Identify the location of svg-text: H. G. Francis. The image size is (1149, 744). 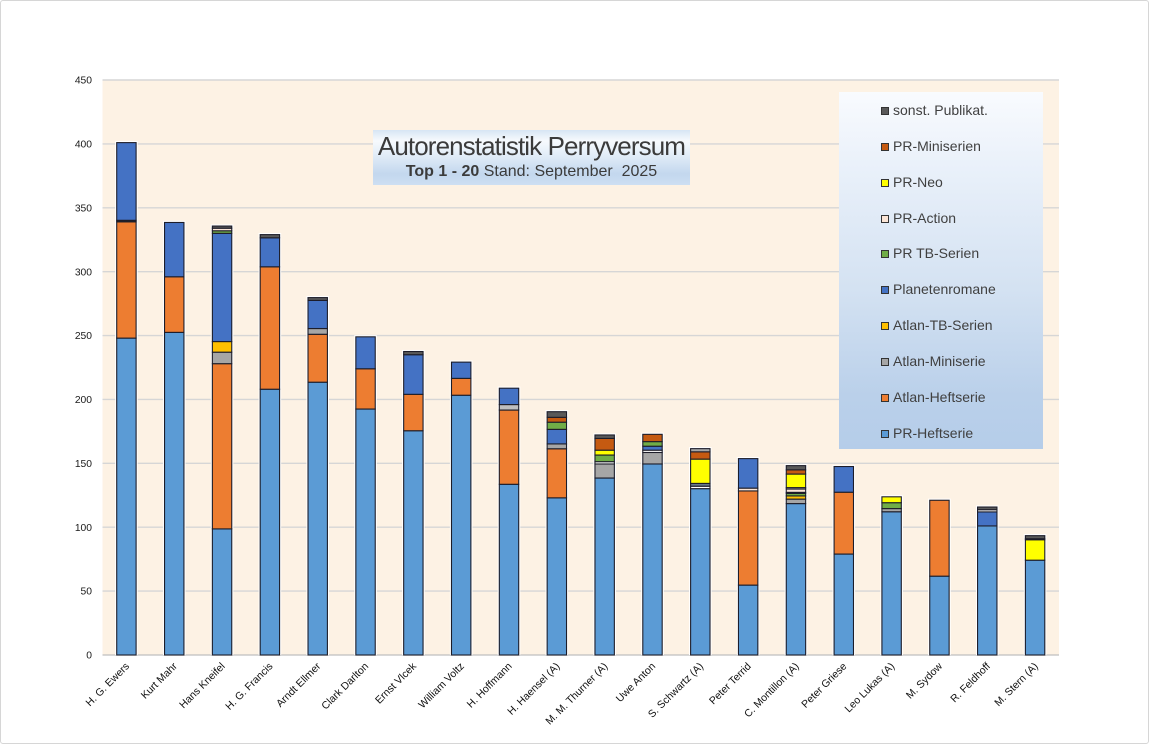
(249, 686).